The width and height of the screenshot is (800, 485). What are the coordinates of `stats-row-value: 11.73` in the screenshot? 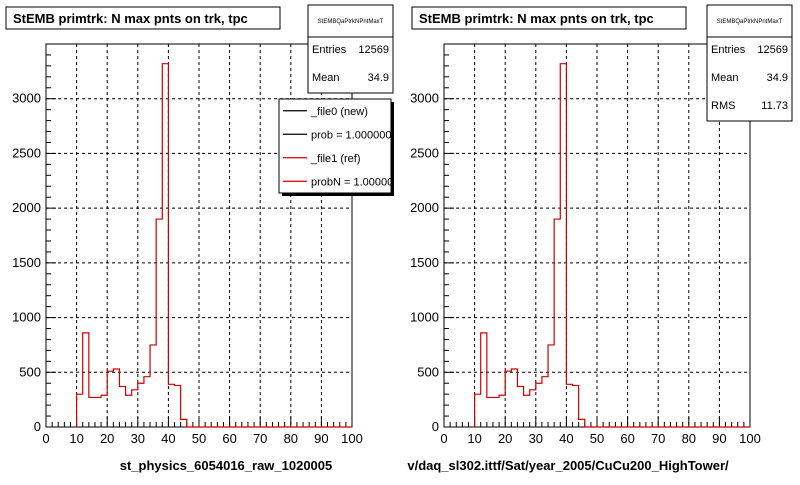 It's located at (774, 106).